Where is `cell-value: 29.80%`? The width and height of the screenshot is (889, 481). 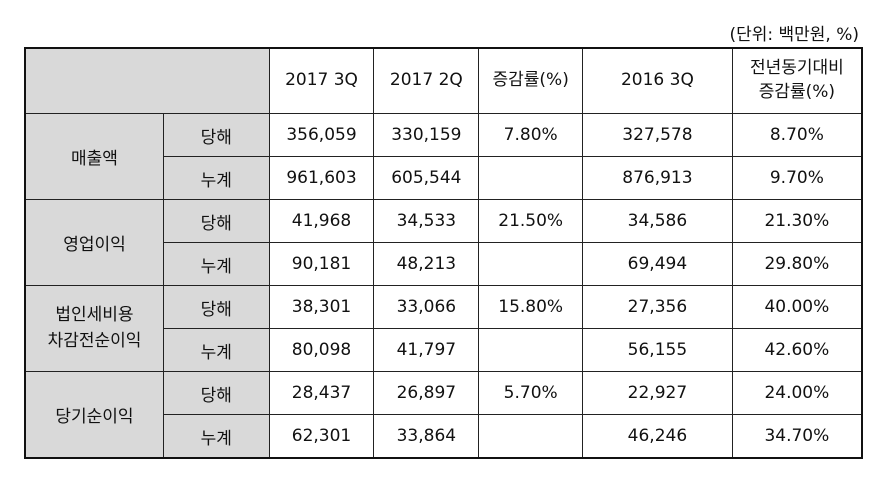
cell-value: 29.80% is located at coordinates (797, 264).